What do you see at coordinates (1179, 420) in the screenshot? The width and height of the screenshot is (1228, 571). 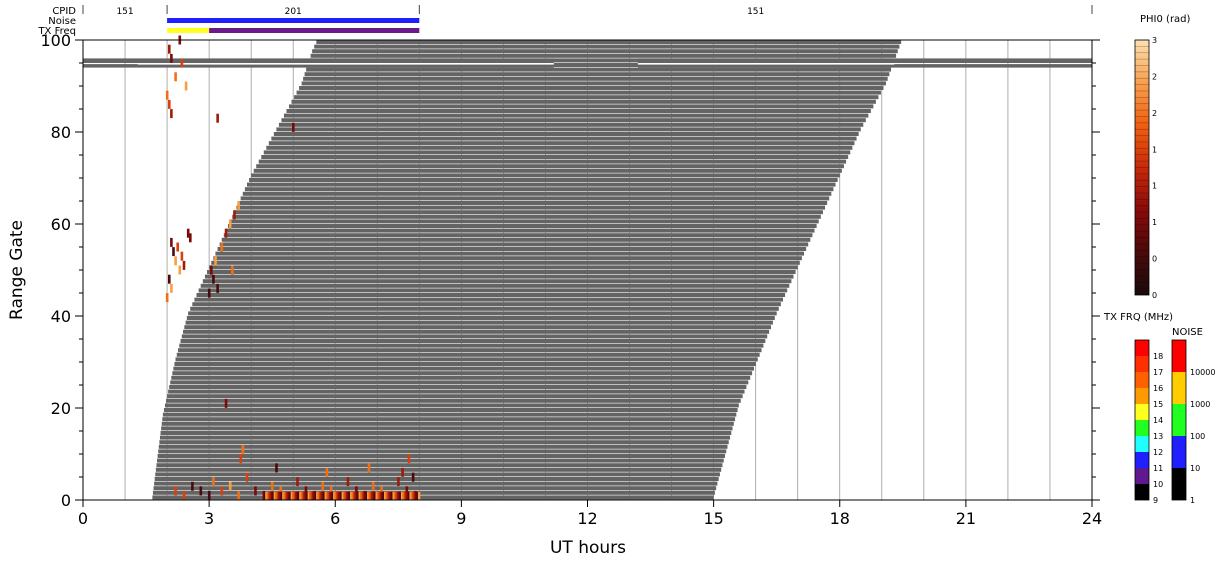 I see `noise-frame` at bounding box center [1179, 420].